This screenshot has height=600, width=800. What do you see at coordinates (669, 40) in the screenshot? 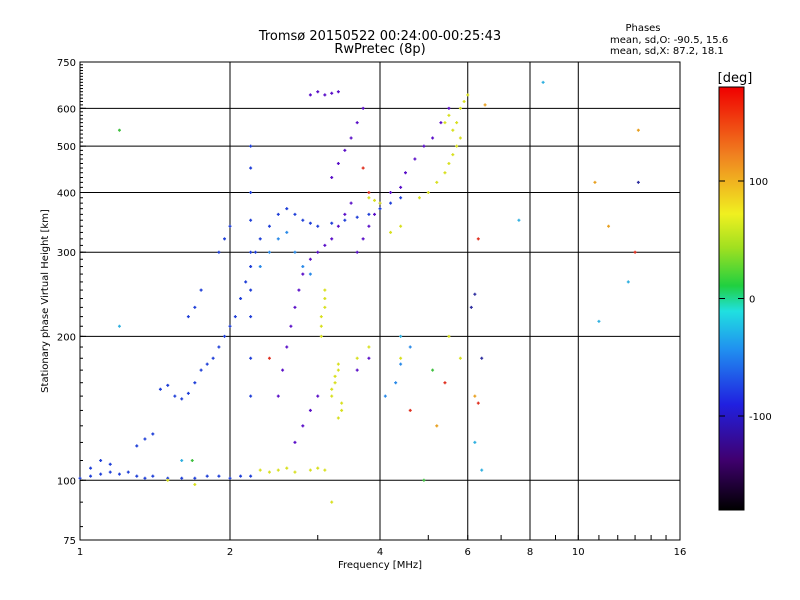
I see `phase-o-stats: mean, sd,O: -90.5, 15.6` at bounding box center [669, 40].